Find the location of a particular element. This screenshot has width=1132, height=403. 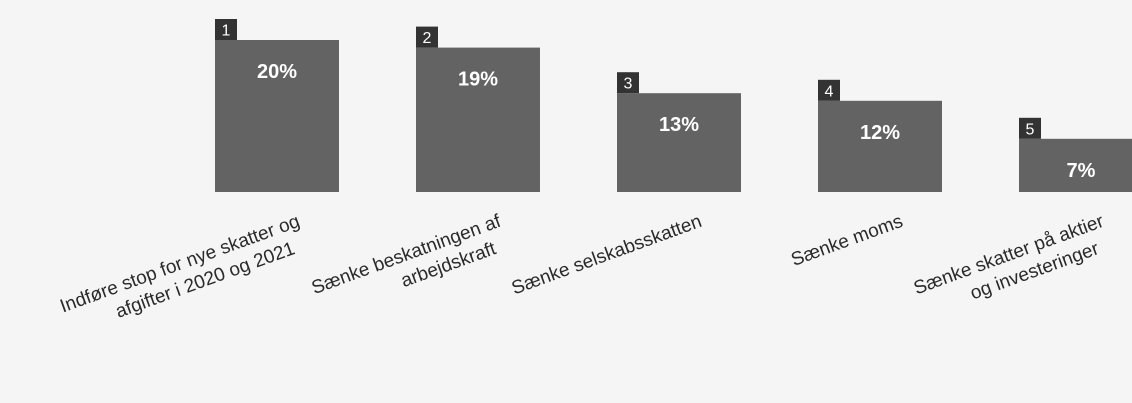

category-label-3: Sænke selskabsskatten is located at coordinates (607, 255).